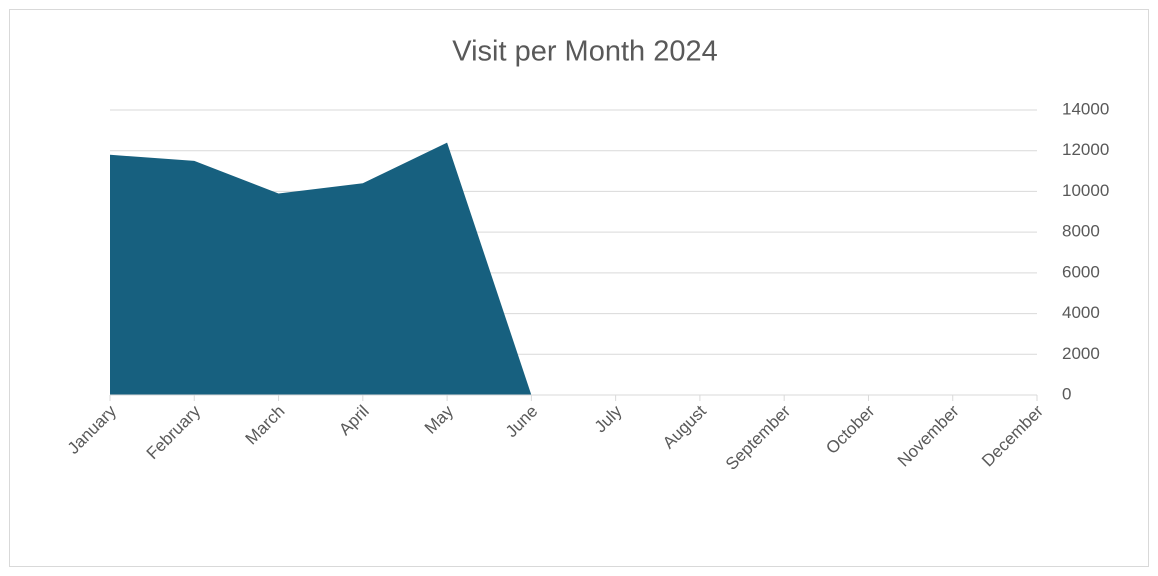 This screenshot has width=1158, height=576. What do you see at coordinates (1081, 271) in the screenshot?
I see `y-tick-label: 6000` at bounding box center [1081, 271].